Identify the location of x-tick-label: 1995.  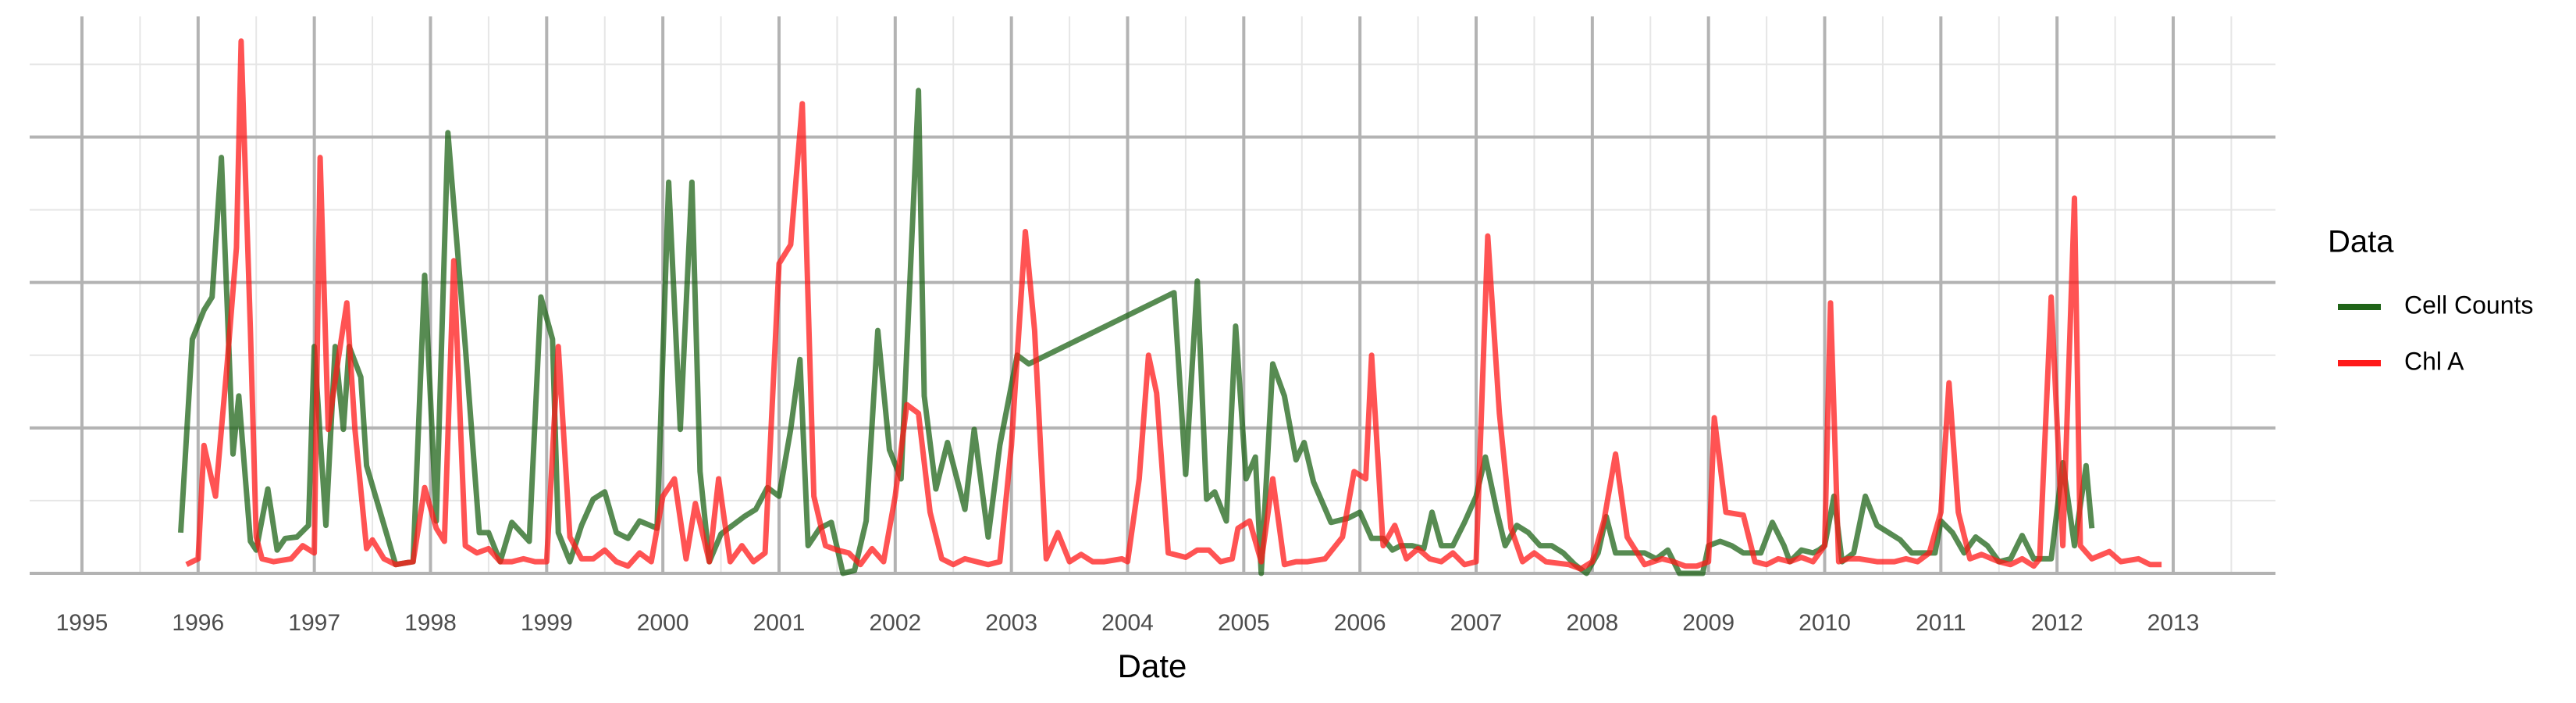
(82, 623).